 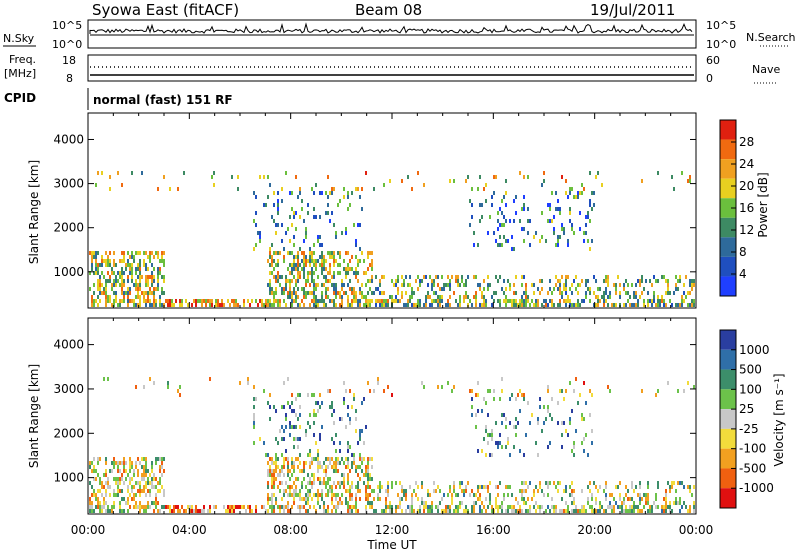 I want to click on velocity-ytick-label: 3000, so click(x=68, y=389).